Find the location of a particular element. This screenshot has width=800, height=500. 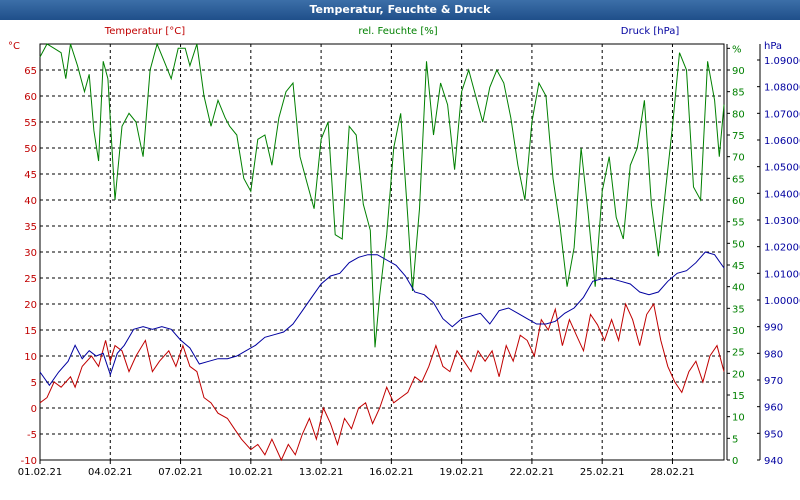

humidity-axis-title: rel. Feuchte [%] is located at coordinates (397, 31).